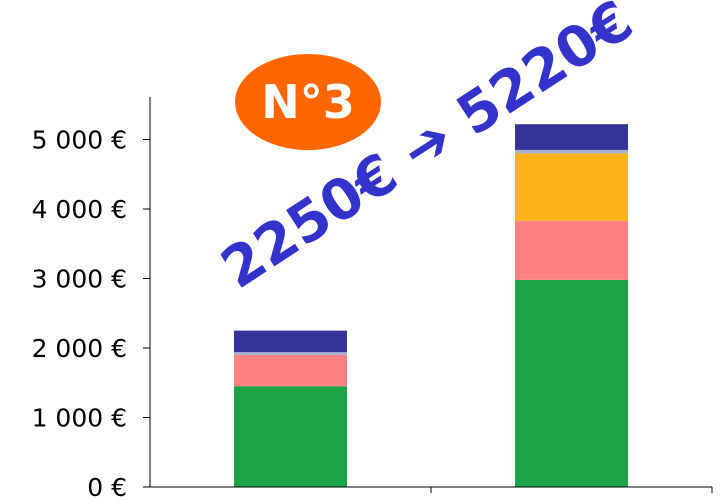  I want to click on y-tick-label-1000: 1 000 €, so click(79, 418).